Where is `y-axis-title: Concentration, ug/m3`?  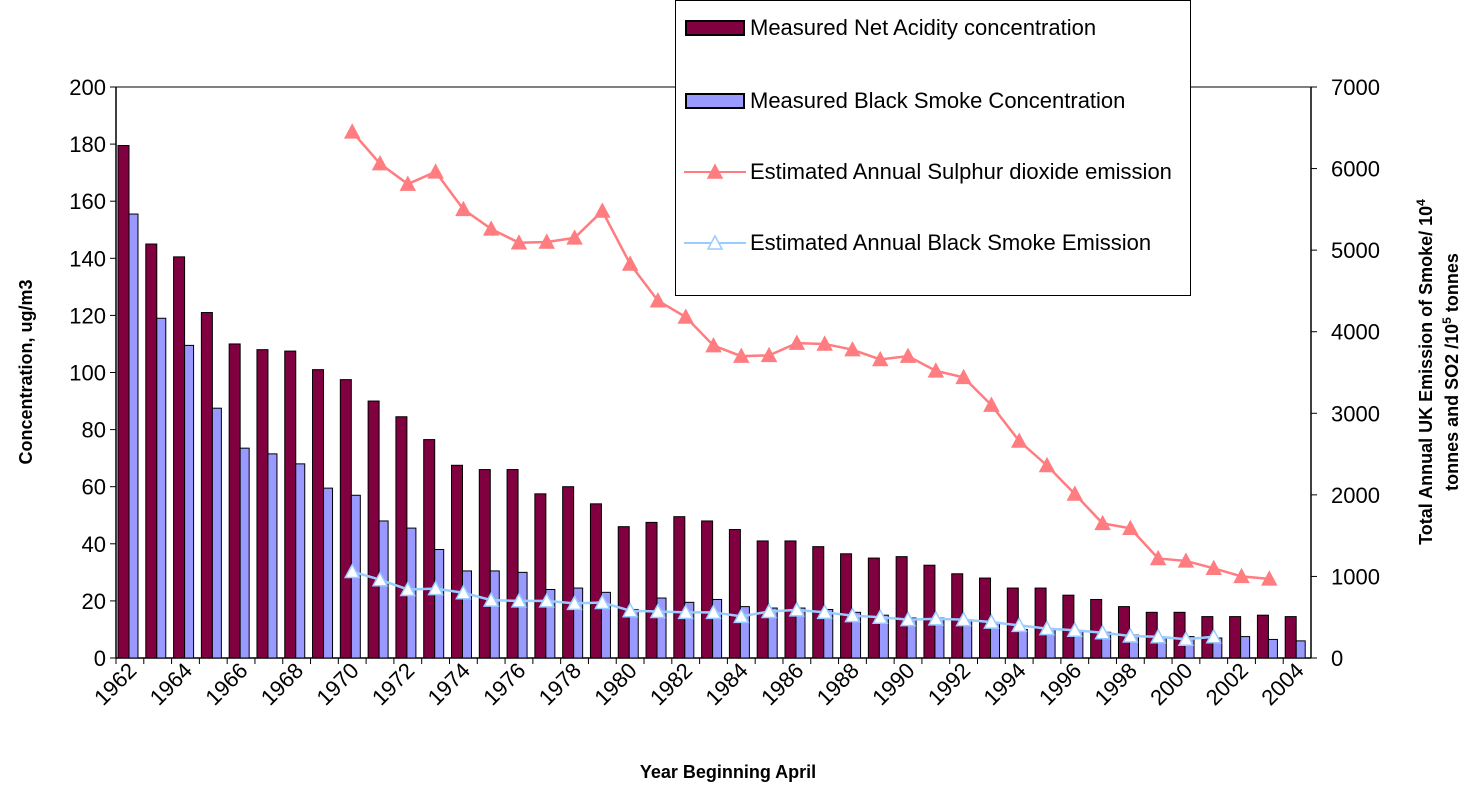
y-axis-title: Concentration, ug/m3 is located at coordinates (26, 371).